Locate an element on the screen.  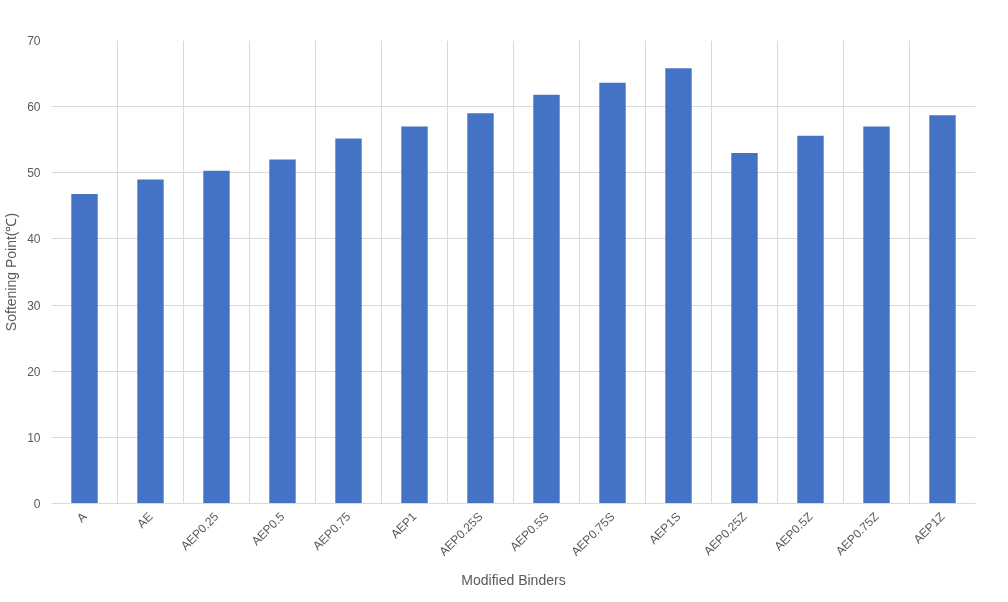
x-tick-label: AE is located at coordinates (145, 520).